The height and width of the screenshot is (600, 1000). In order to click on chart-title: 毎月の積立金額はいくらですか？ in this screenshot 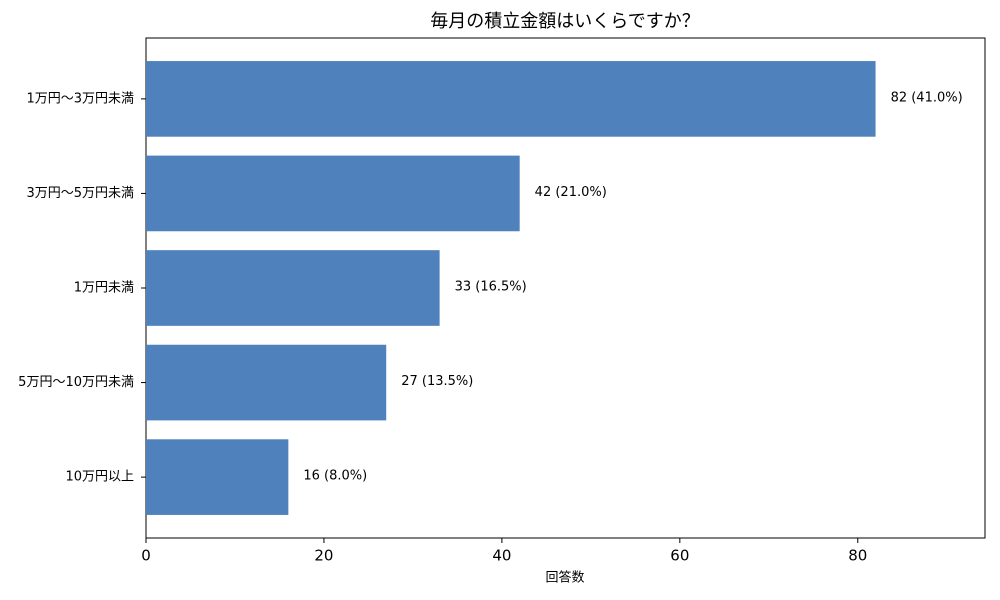, I will do `click(564, 21)`.